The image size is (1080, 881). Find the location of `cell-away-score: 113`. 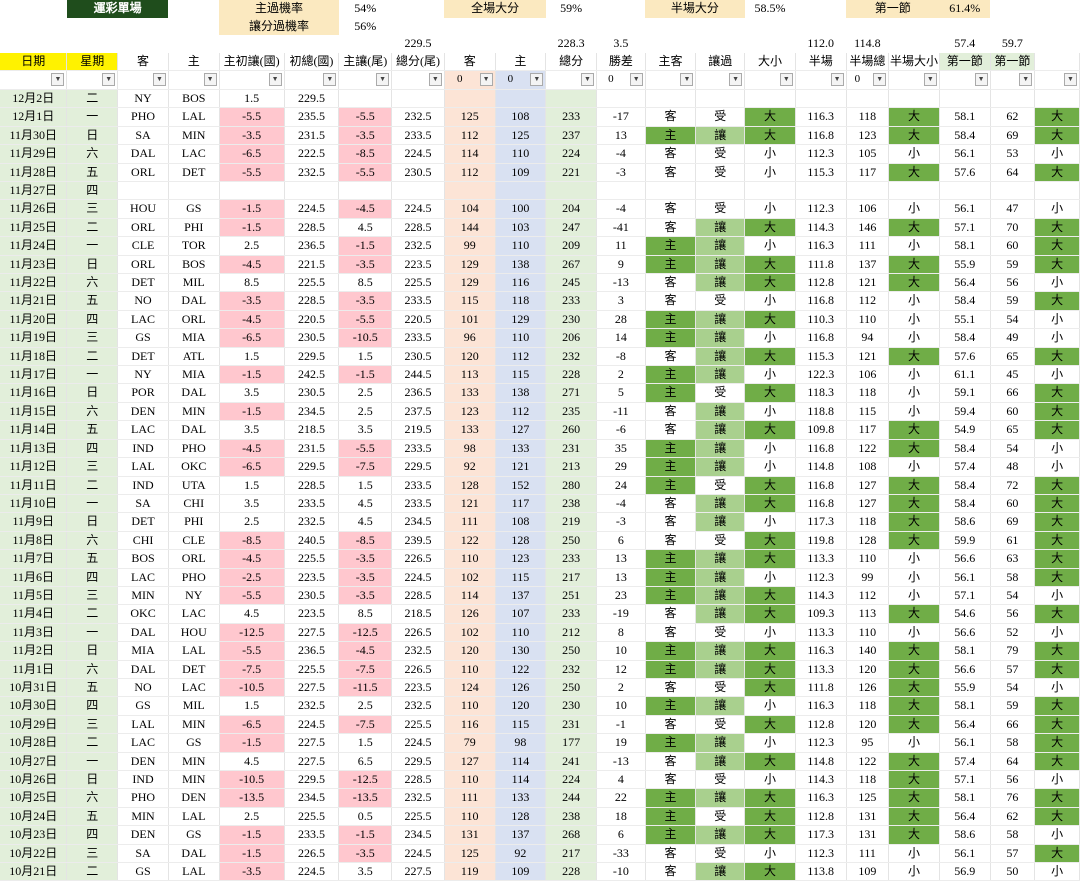

cell-away-score: 113 is located at coordinates (470, 375).